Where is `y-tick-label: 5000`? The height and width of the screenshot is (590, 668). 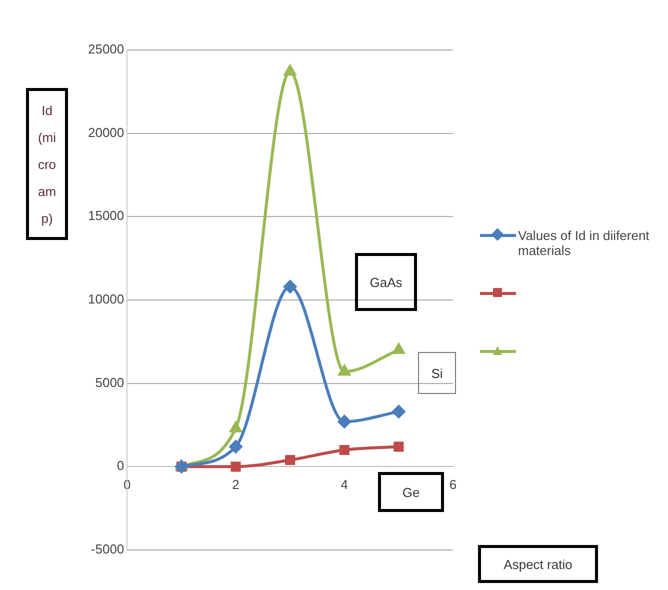 y-tick-label: 5000 is located at coordinates (109, 382).